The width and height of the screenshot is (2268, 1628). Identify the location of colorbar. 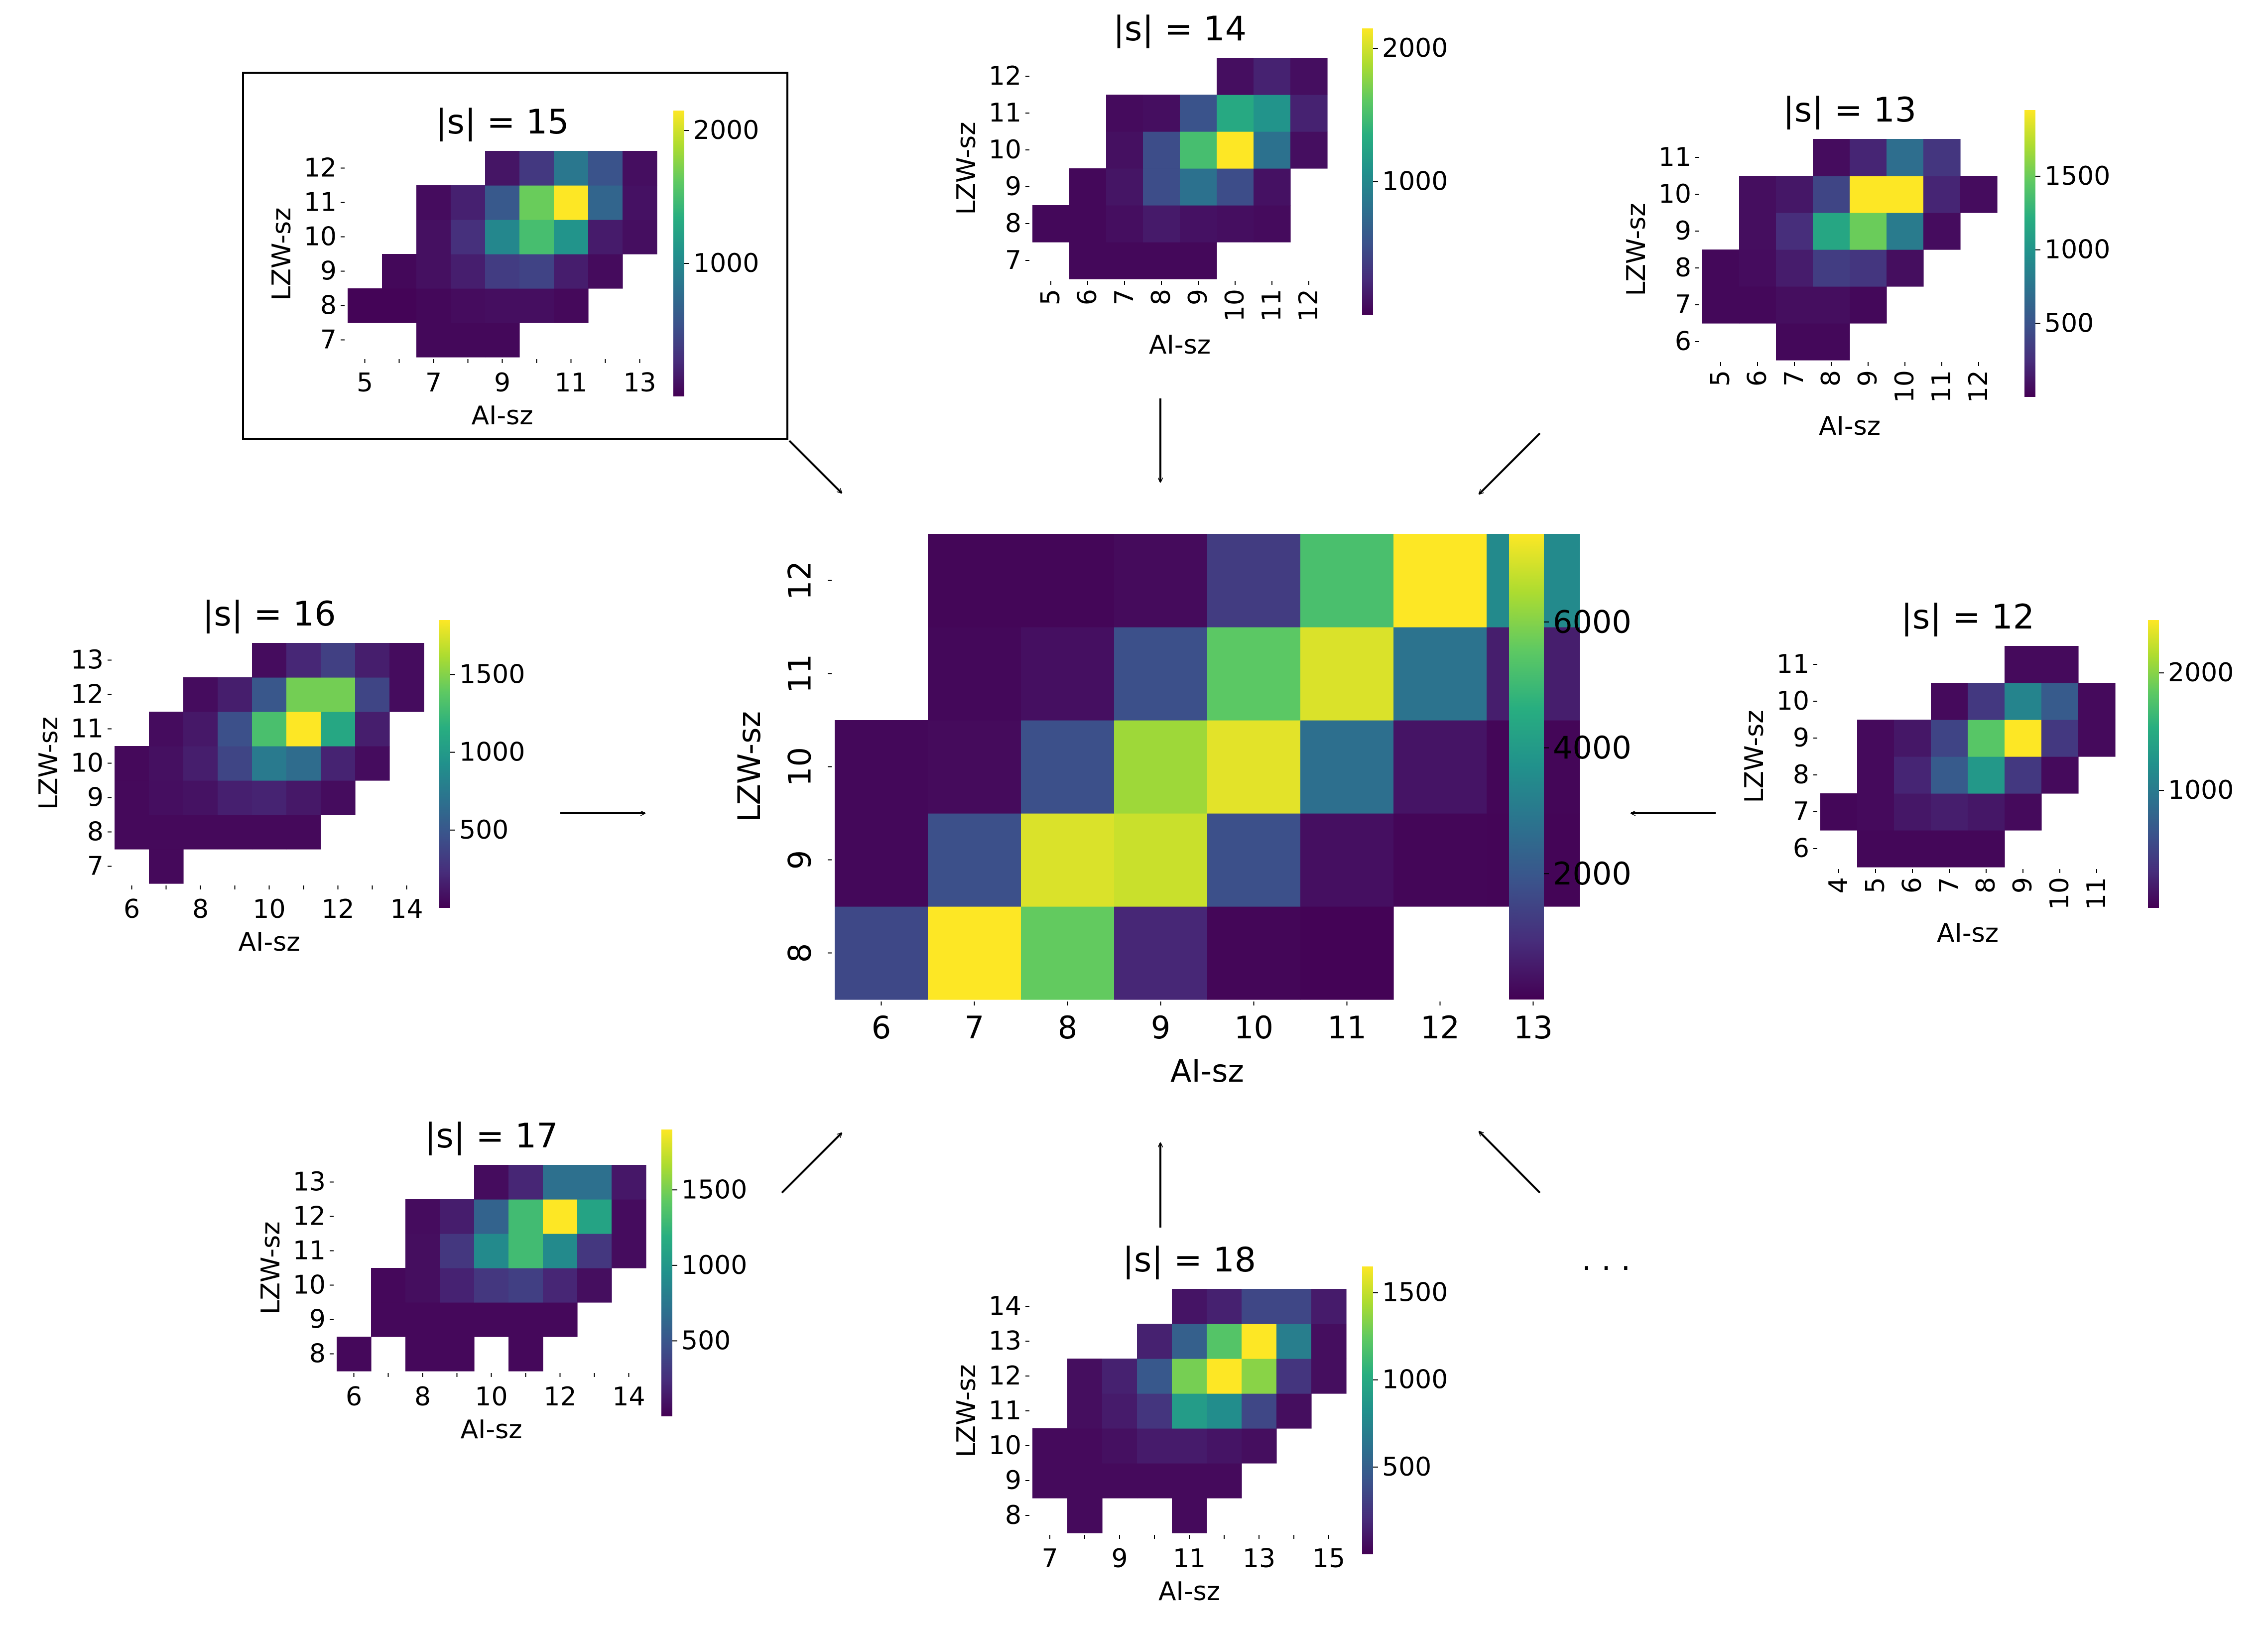
(1367, 1410).